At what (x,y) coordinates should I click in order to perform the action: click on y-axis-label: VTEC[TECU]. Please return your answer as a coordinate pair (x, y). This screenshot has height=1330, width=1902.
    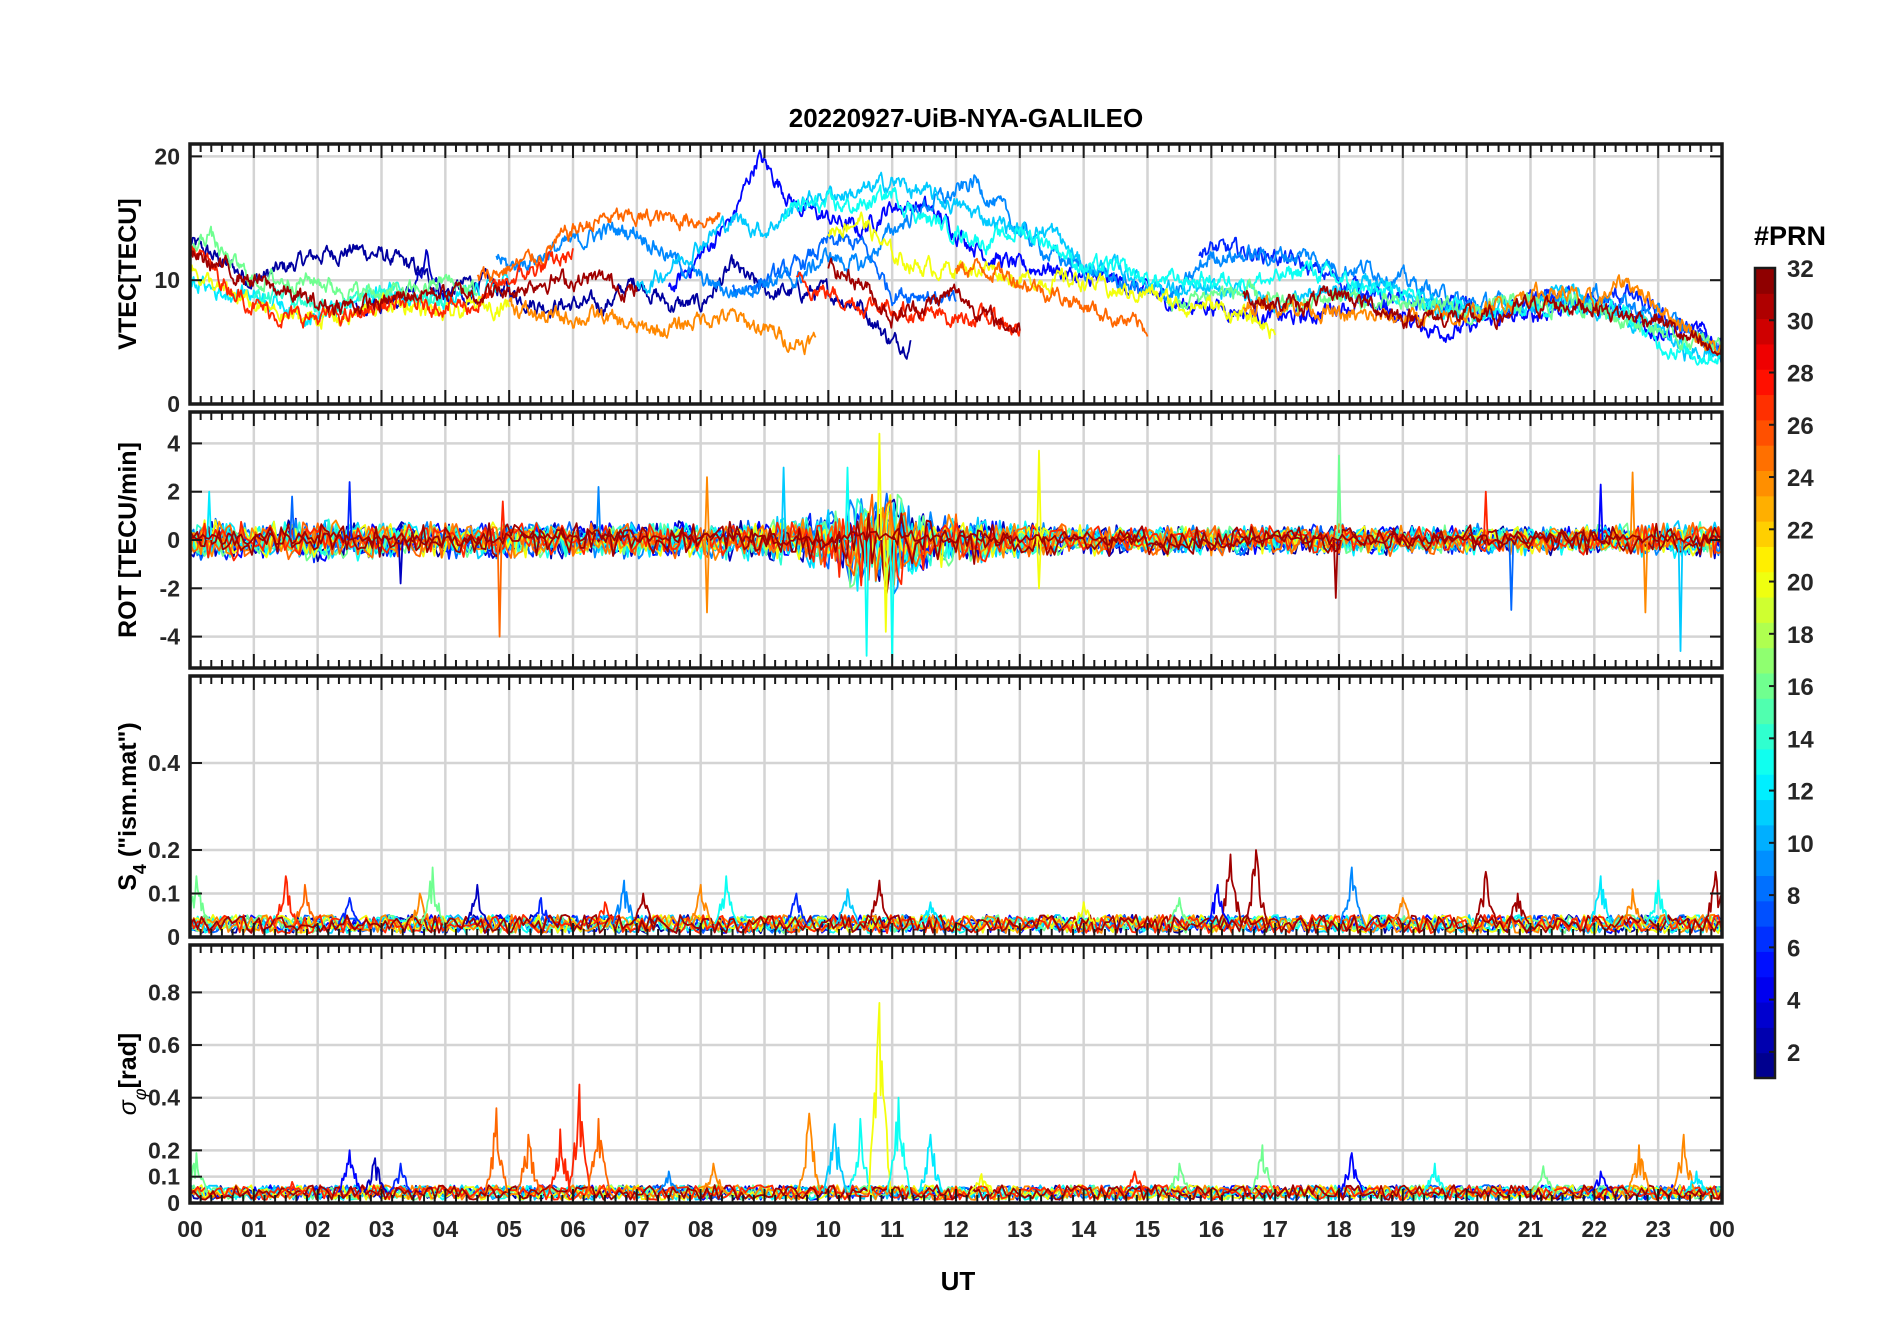
    Looking at the image, I should click on (128, 273).